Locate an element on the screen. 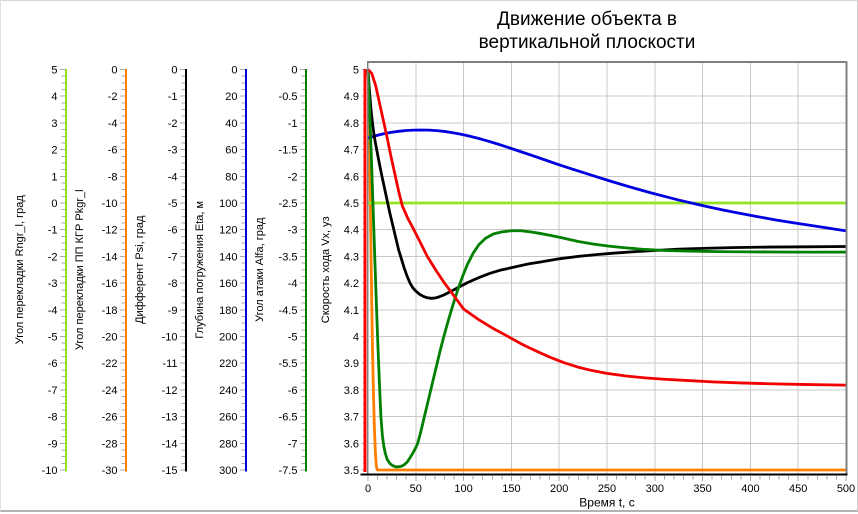 The height and width of the screenshot is (514, 858). y-tick-label: 260 is located at coordinates (228, 418).